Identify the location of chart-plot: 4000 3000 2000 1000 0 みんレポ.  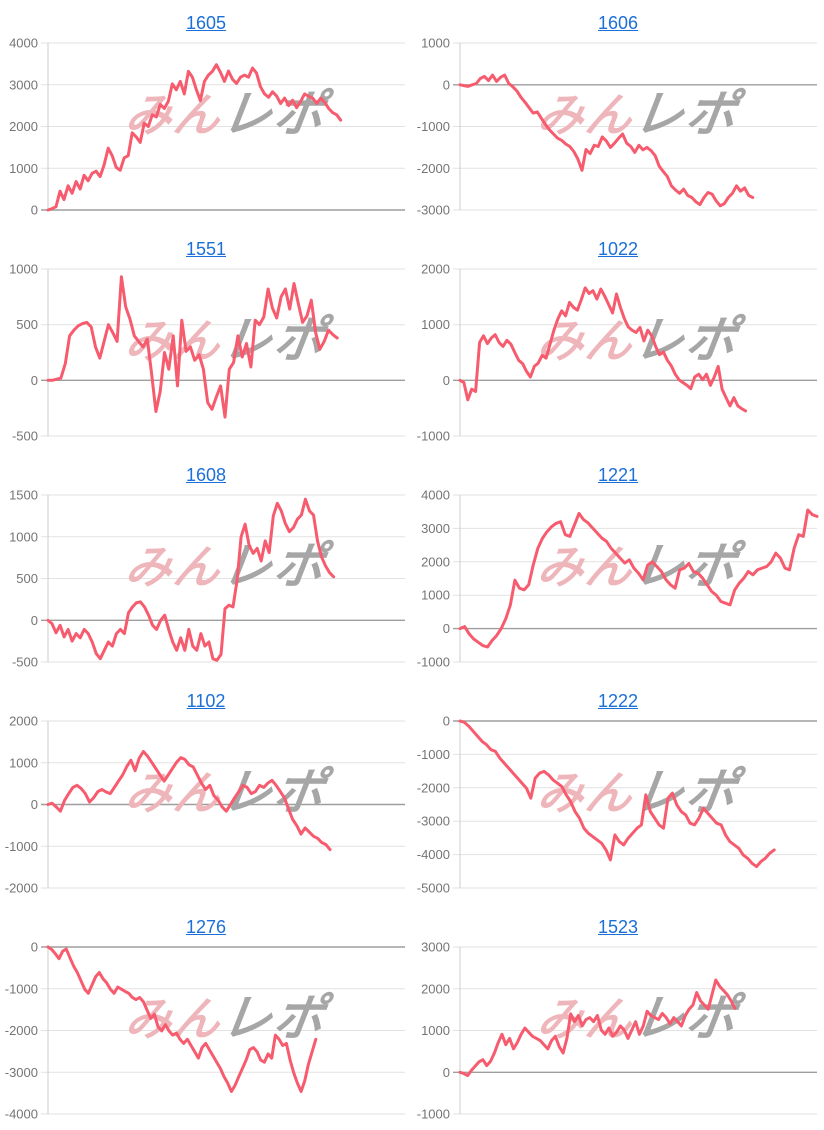
(206, 131).